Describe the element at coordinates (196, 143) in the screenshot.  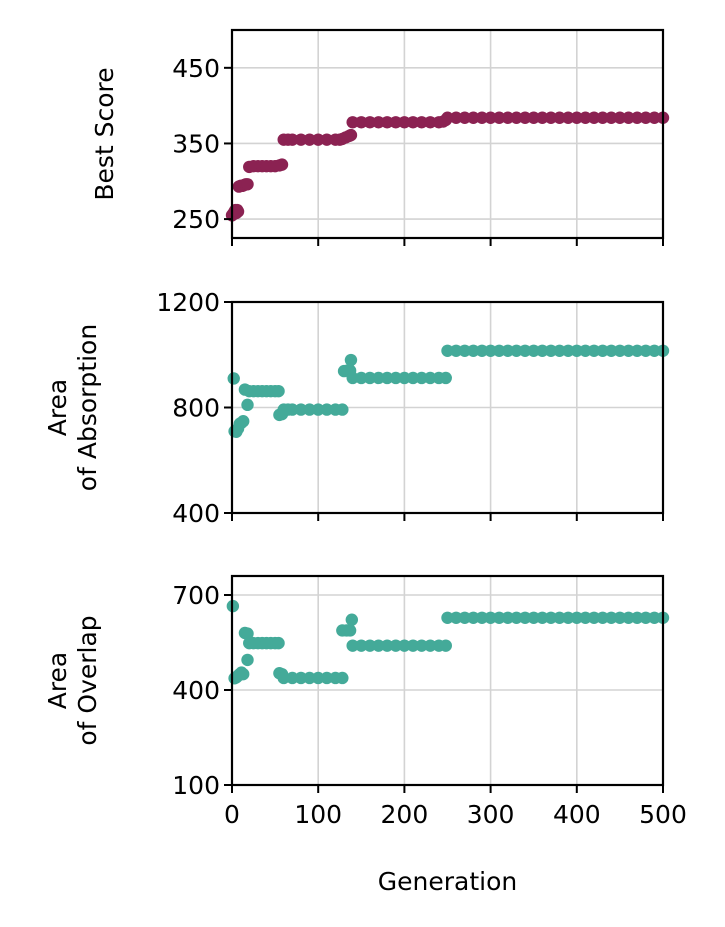
I see `y-tick-label: 350` at that location.